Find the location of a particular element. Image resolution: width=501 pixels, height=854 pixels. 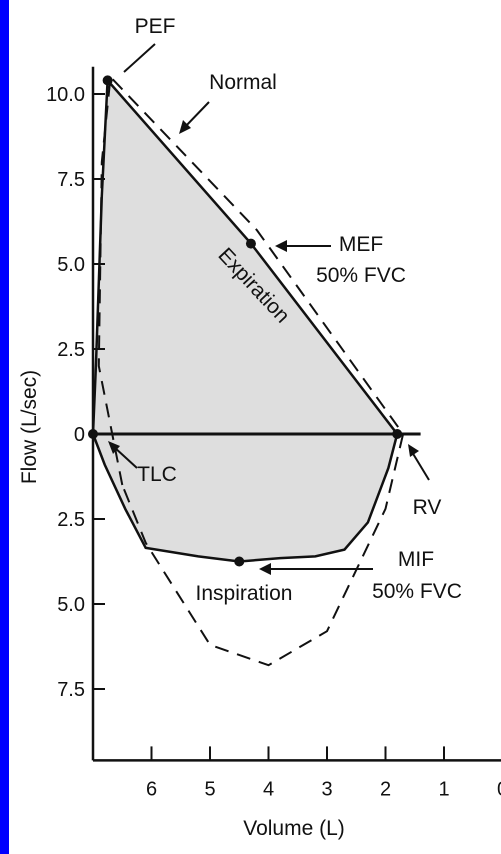

x-tick-label-4: 2 is located at coordinates (385, 789).